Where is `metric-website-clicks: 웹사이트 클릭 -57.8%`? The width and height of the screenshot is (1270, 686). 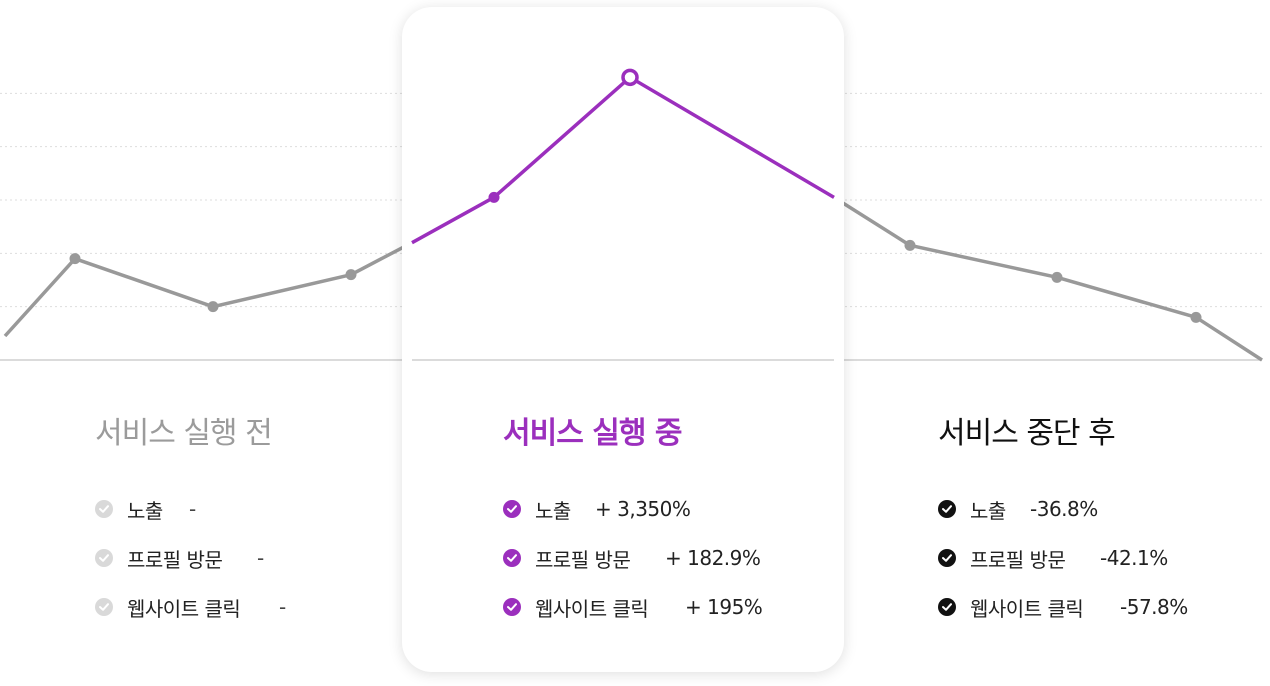
metric-website-clicks: 웹사이트 클릭 -57.8% is located at coordinates (1063, 607).